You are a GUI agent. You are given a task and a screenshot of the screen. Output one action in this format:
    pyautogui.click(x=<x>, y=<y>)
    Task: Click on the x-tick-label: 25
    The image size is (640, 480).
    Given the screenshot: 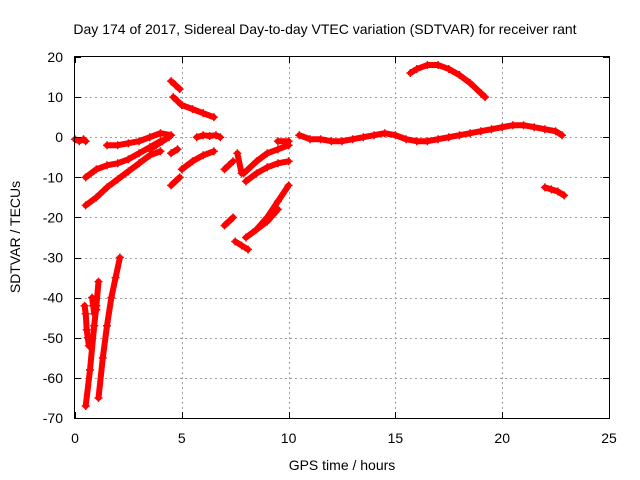 What is the action you would take?
    pyautogui.click(x=609, y=438)
    